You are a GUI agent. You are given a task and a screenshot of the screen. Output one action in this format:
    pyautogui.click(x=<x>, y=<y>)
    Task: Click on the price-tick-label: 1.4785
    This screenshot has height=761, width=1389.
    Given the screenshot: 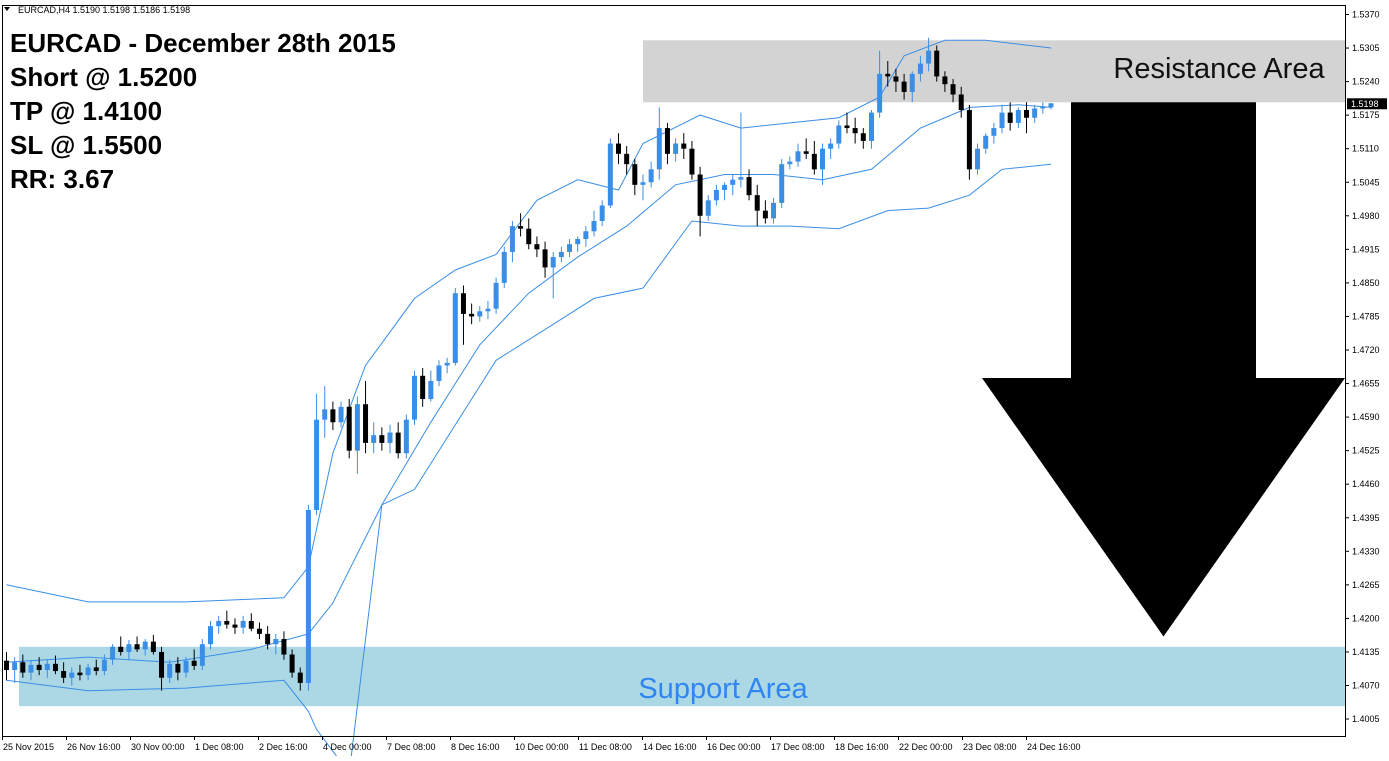 What is the action you would take?
    pyautogui.click(x=1366, y=316)
    